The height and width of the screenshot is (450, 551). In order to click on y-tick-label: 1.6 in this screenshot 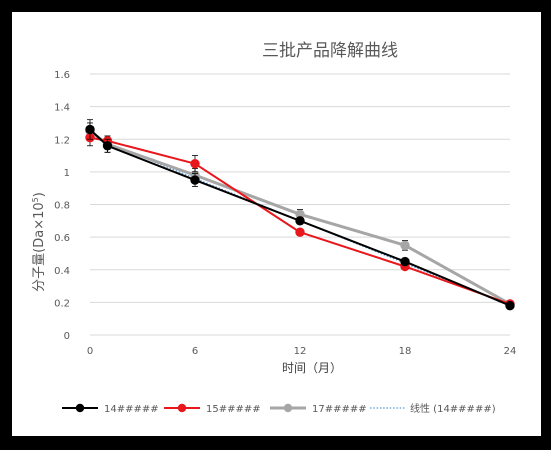, I will do `click(62, 75)`.